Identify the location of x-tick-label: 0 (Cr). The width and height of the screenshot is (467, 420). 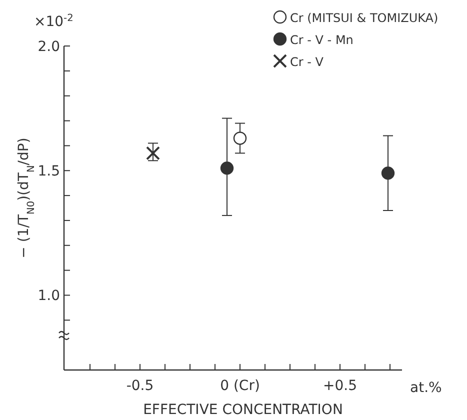
(240, 386).